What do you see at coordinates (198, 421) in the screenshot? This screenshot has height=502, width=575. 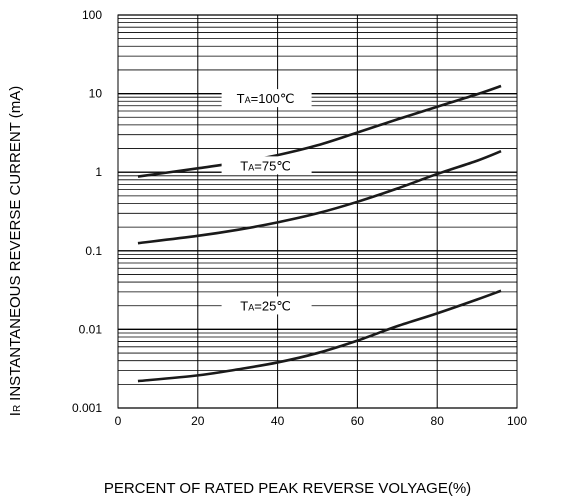 I see `x-tick-label: 20` at bounding box center [198, 421].